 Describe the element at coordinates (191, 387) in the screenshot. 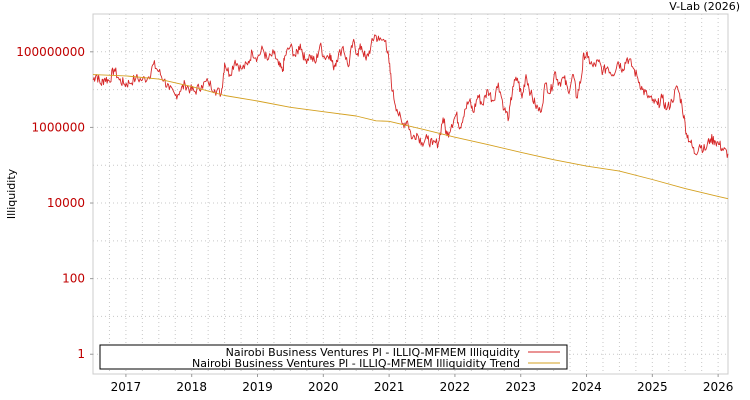

I see `x-tick-label: 2018` at that location.